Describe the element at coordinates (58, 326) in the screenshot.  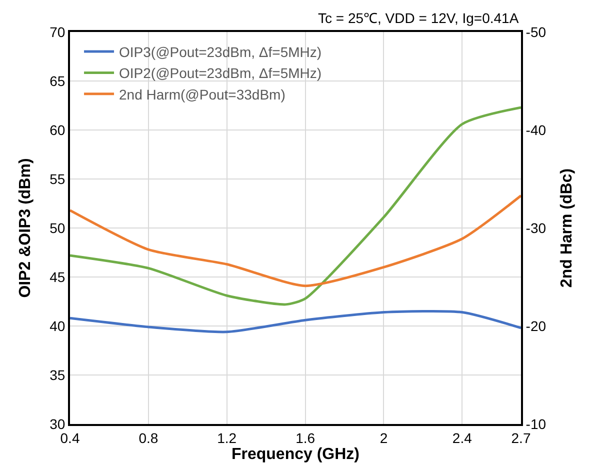
I see `y-tick-label: 40` at that location.